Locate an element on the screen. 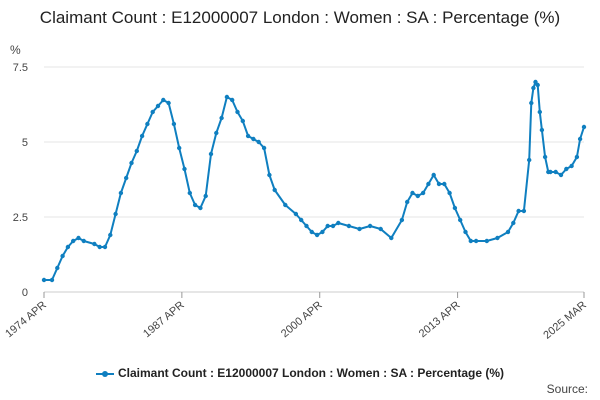 This screenshot has height=400, width=600. x-axis: 1974 APR 1987 APR 2000 APR 2013 APR 2025 MAR is located at coordinates (296, 317).